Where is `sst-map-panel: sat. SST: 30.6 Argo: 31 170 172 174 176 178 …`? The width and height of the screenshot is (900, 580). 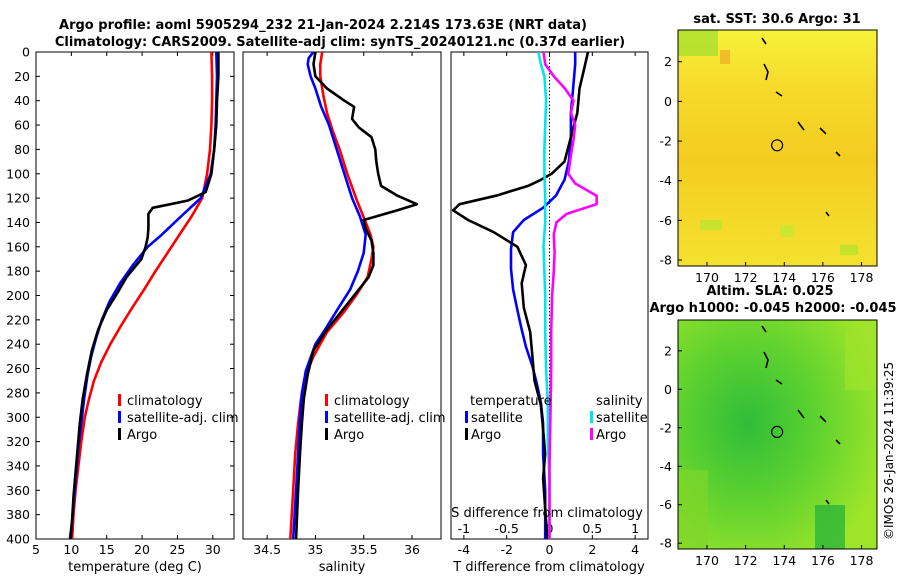 sst-map-panel: sat. SST: 30.6 Argo: 31 170 172 174 176 178 … is located at coordinates (769, 148).